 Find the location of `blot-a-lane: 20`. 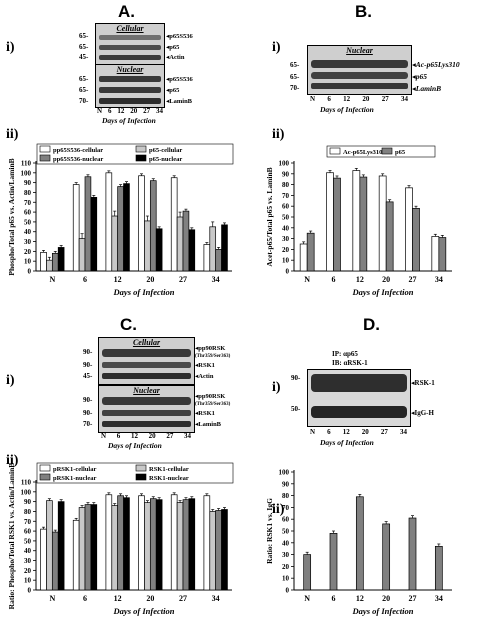

blot-a-lane: 20 is located at coordinates (134, 111).